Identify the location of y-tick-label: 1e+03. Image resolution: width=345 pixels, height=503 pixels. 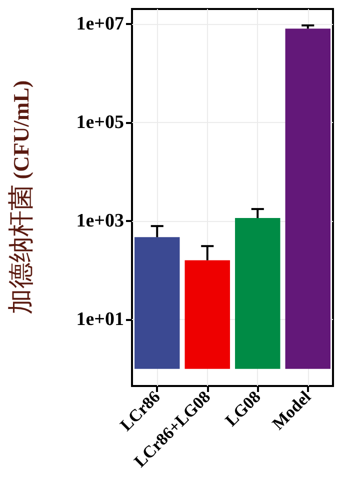
(100, 221).